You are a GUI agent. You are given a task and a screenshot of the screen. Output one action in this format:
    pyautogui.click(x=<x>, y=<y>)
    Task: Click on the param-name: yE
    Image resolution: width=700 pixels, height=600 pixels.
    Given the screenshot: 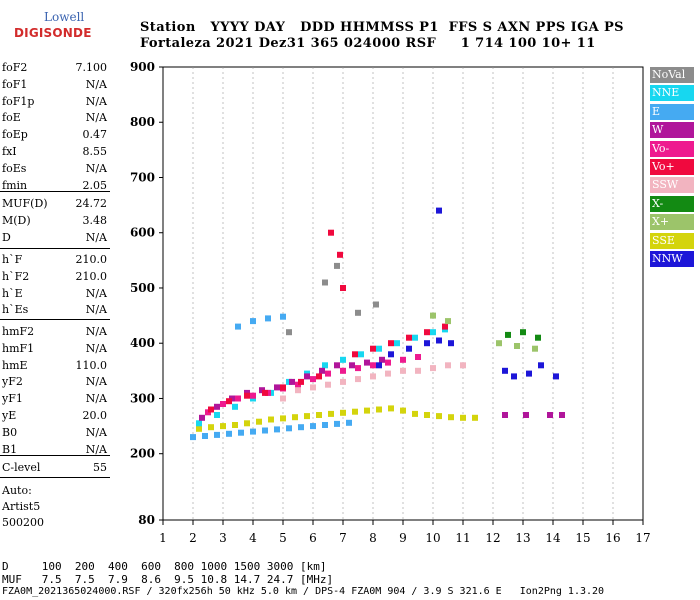 What is the action you would take?
    pyautogui.click(x=9, y=415)
    